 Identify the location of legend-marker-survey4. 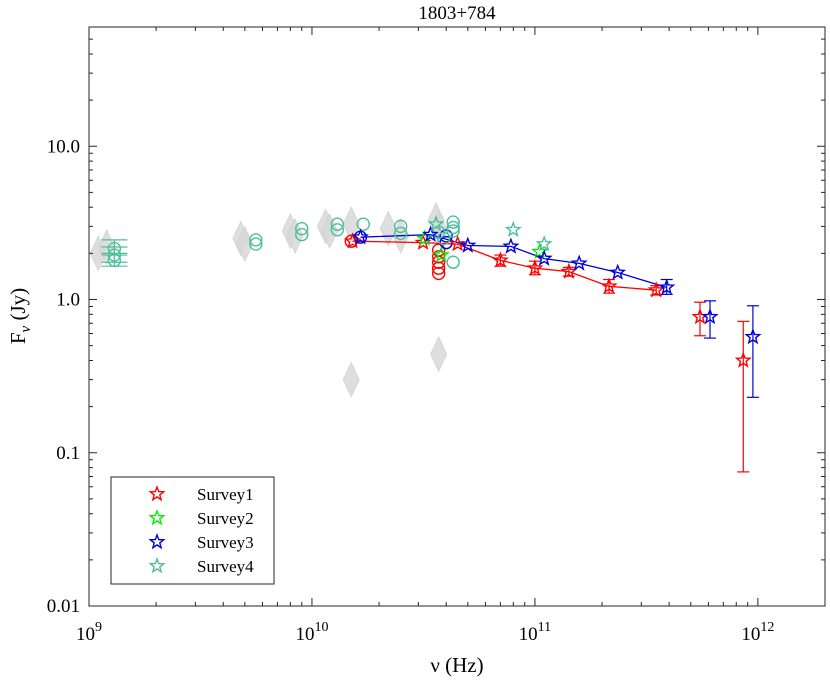
(157, 565).